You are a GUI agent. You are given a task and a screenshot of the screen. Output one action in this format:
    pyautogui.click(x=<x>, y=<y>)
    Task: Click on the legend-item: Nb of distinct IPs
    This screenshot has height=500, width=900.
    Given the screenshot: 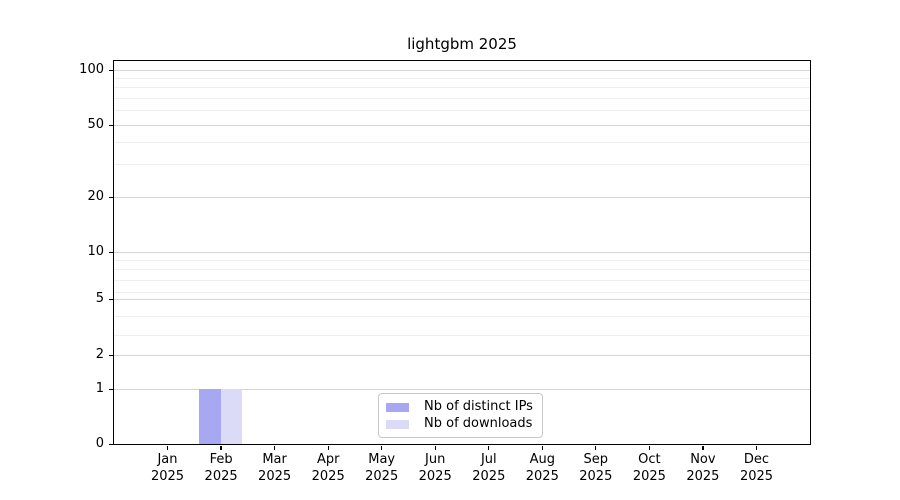 What is the action you would take?
    pyautogui.click(x=459, y=407)
    